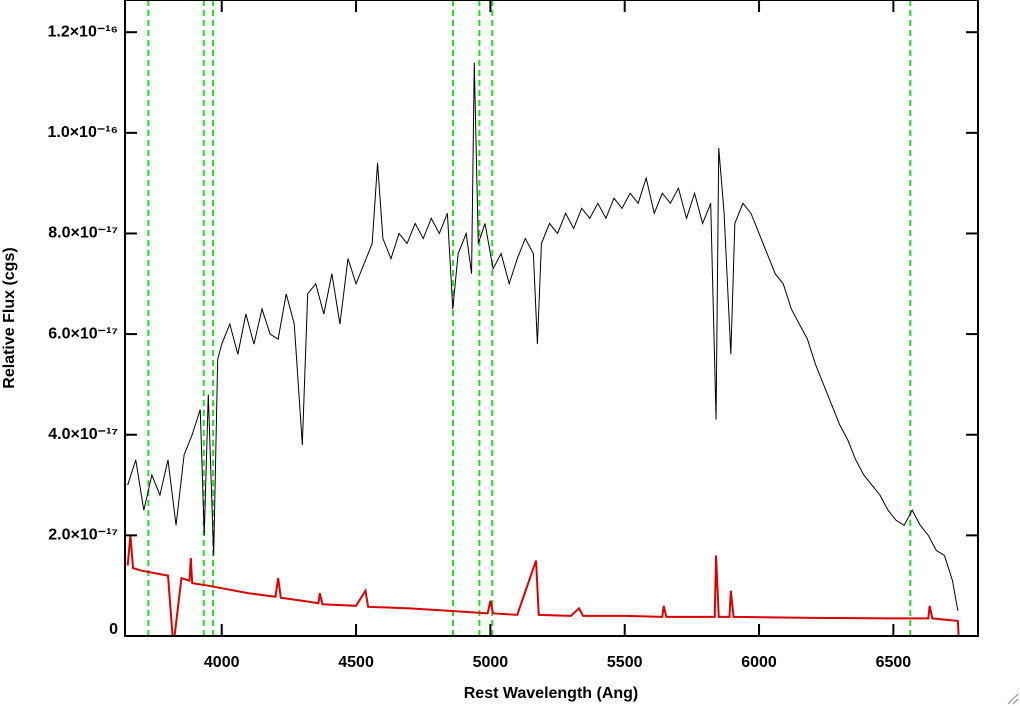 The width and height of the screenshot is (1020, 706). What do you see at coordinates (551, 693) in the screenshot?
I see `x-axis-title: Rest Wavelength (Ang)` at bounding box center [551, 693].